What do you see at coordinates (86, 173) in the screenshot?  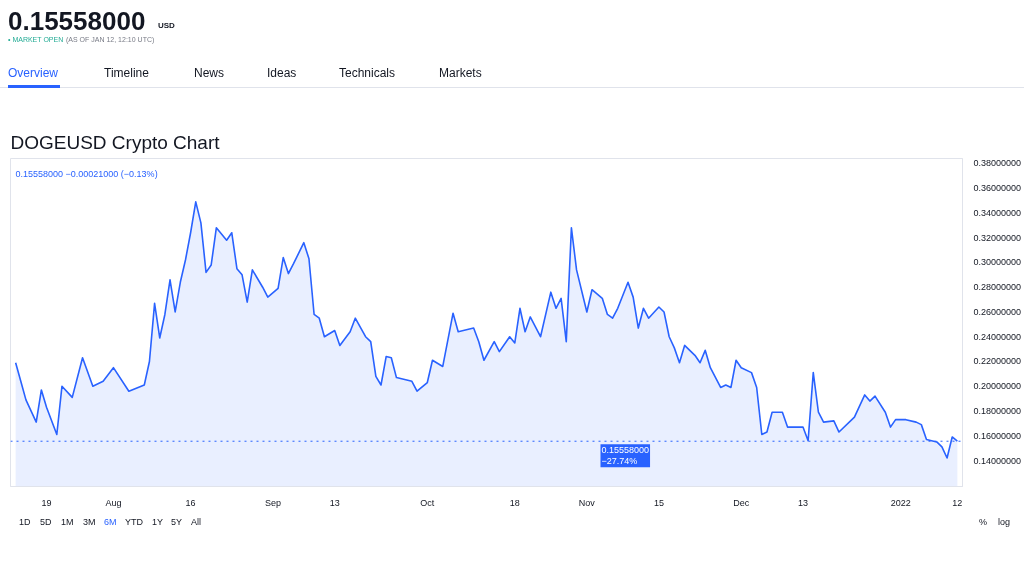 I see `annotation: 0.15558000 −0.00021000 (−0.13%)` at bounding box center [86, 173].